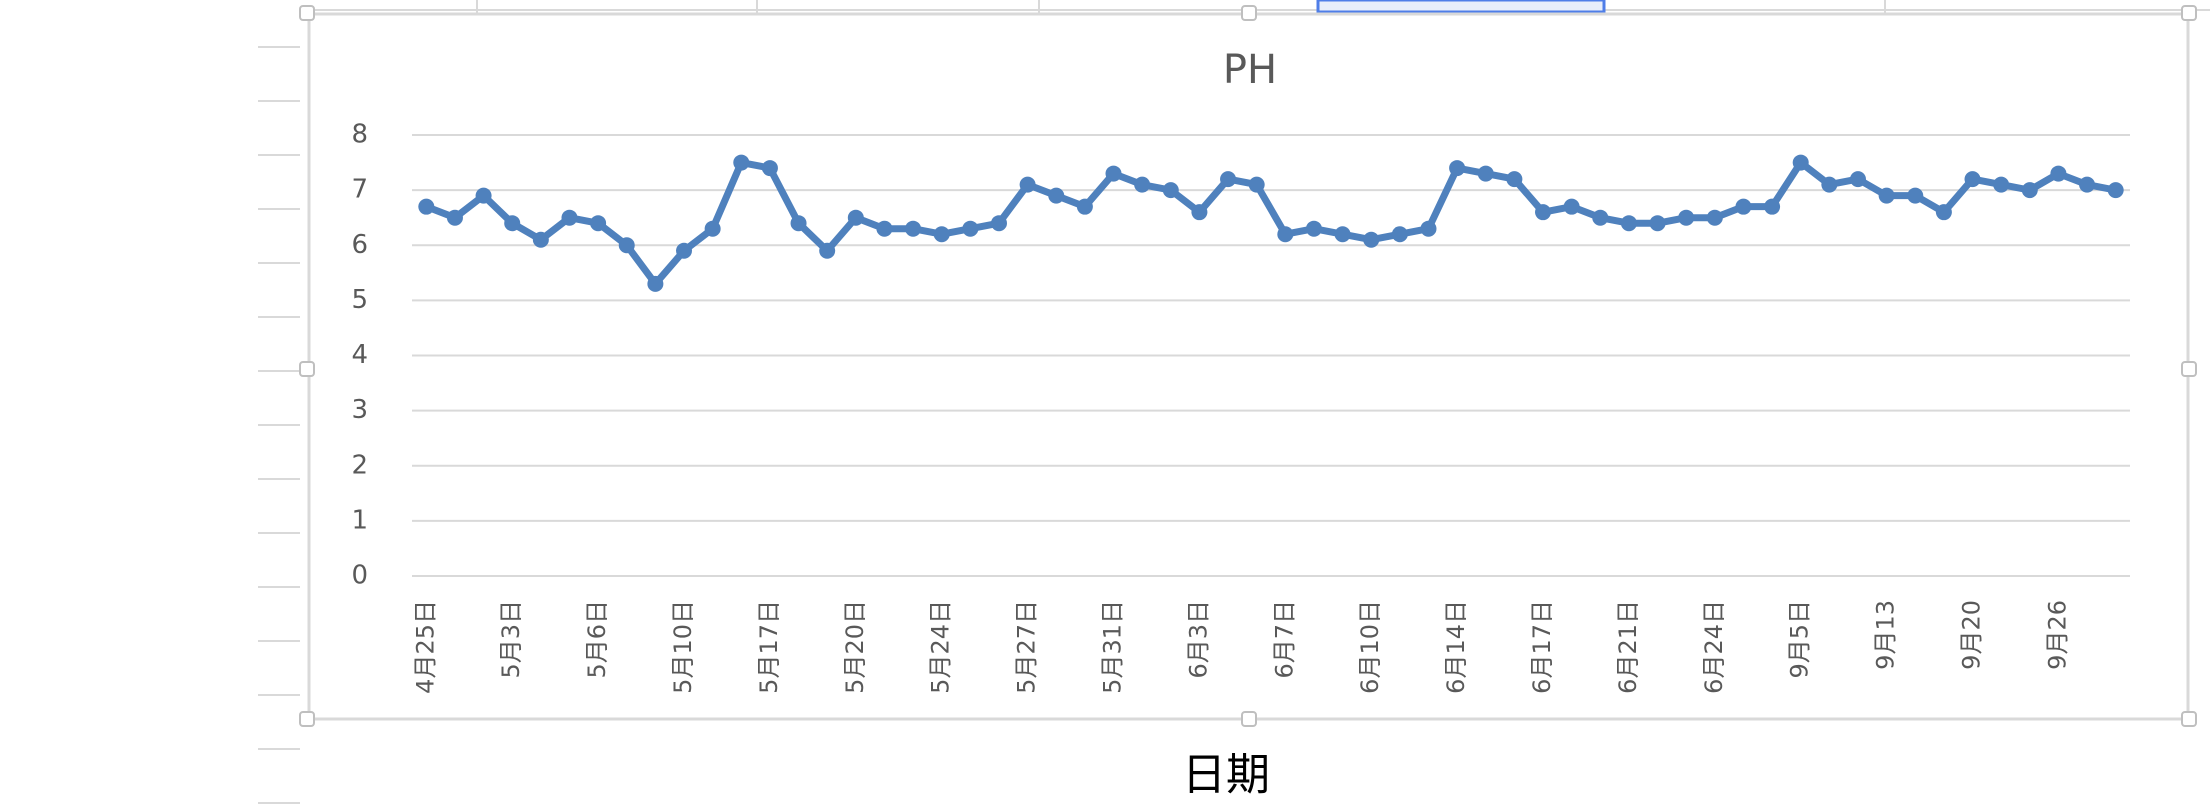 This screenshot has height=811, width=2210. I want to click on y-tick-label: 6, so click(359, 245).